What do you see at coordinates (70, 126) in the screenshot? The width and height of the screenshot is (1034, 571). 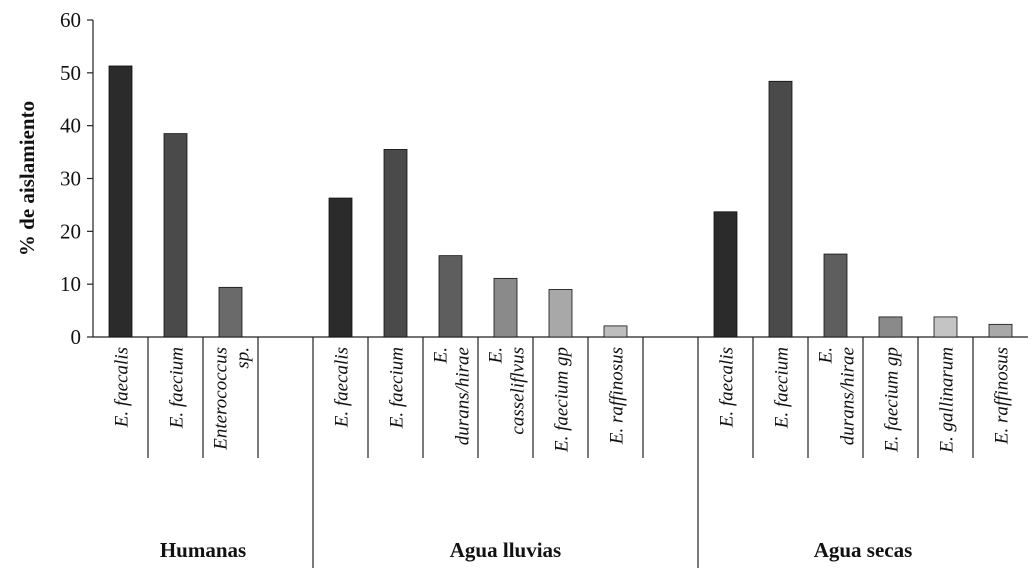 I see `y-tick-label: 40` at bounding box center [70, 126].